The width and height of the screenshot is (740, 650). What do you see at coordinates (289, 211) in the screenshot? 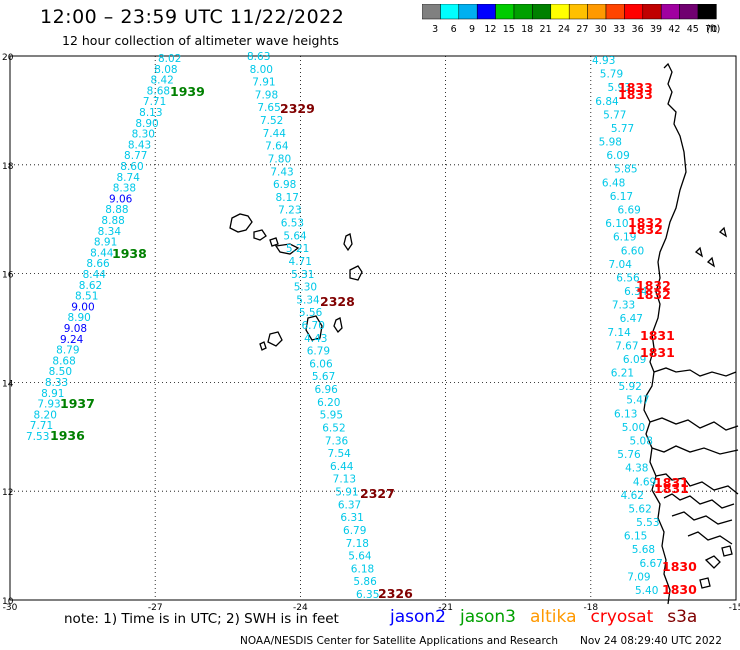
I see `wave-height-value: 7.23` at bounding box center [289, 211].